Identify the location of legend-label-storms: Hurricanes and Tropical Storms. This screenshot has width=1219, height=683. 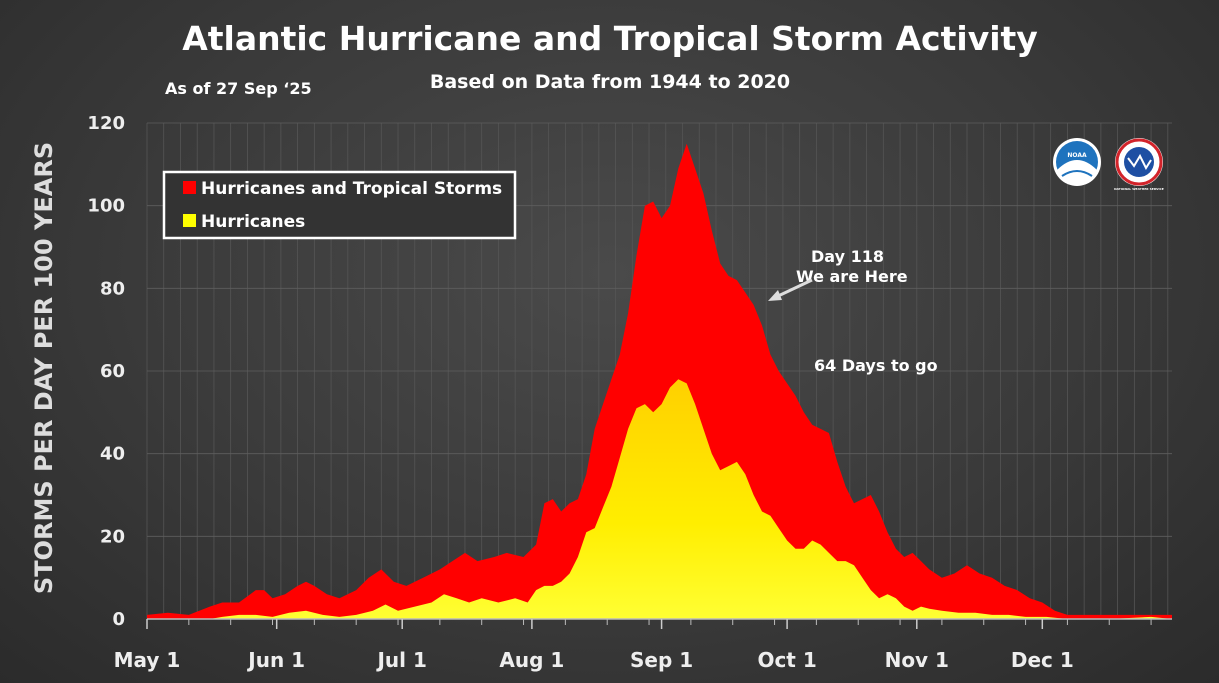
(351, 189).